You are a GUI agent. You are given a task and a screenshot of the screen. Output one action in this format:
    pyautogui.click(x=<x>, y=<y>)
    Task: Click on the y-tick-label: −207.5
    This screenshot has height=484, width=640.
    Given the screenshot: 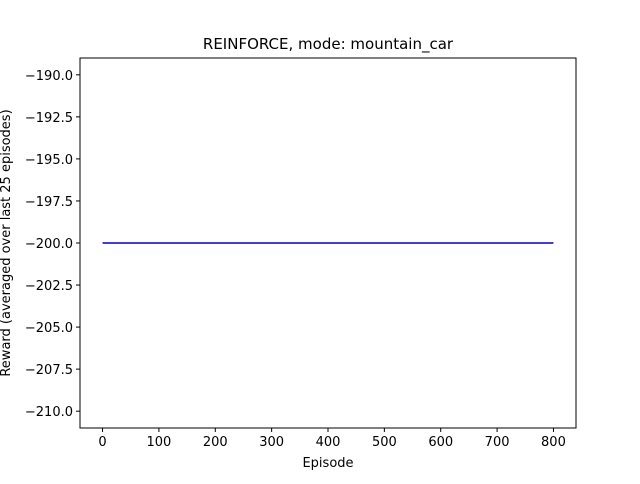 What is the action you would take?
    pyautogui.click(x=49, y=370)
    